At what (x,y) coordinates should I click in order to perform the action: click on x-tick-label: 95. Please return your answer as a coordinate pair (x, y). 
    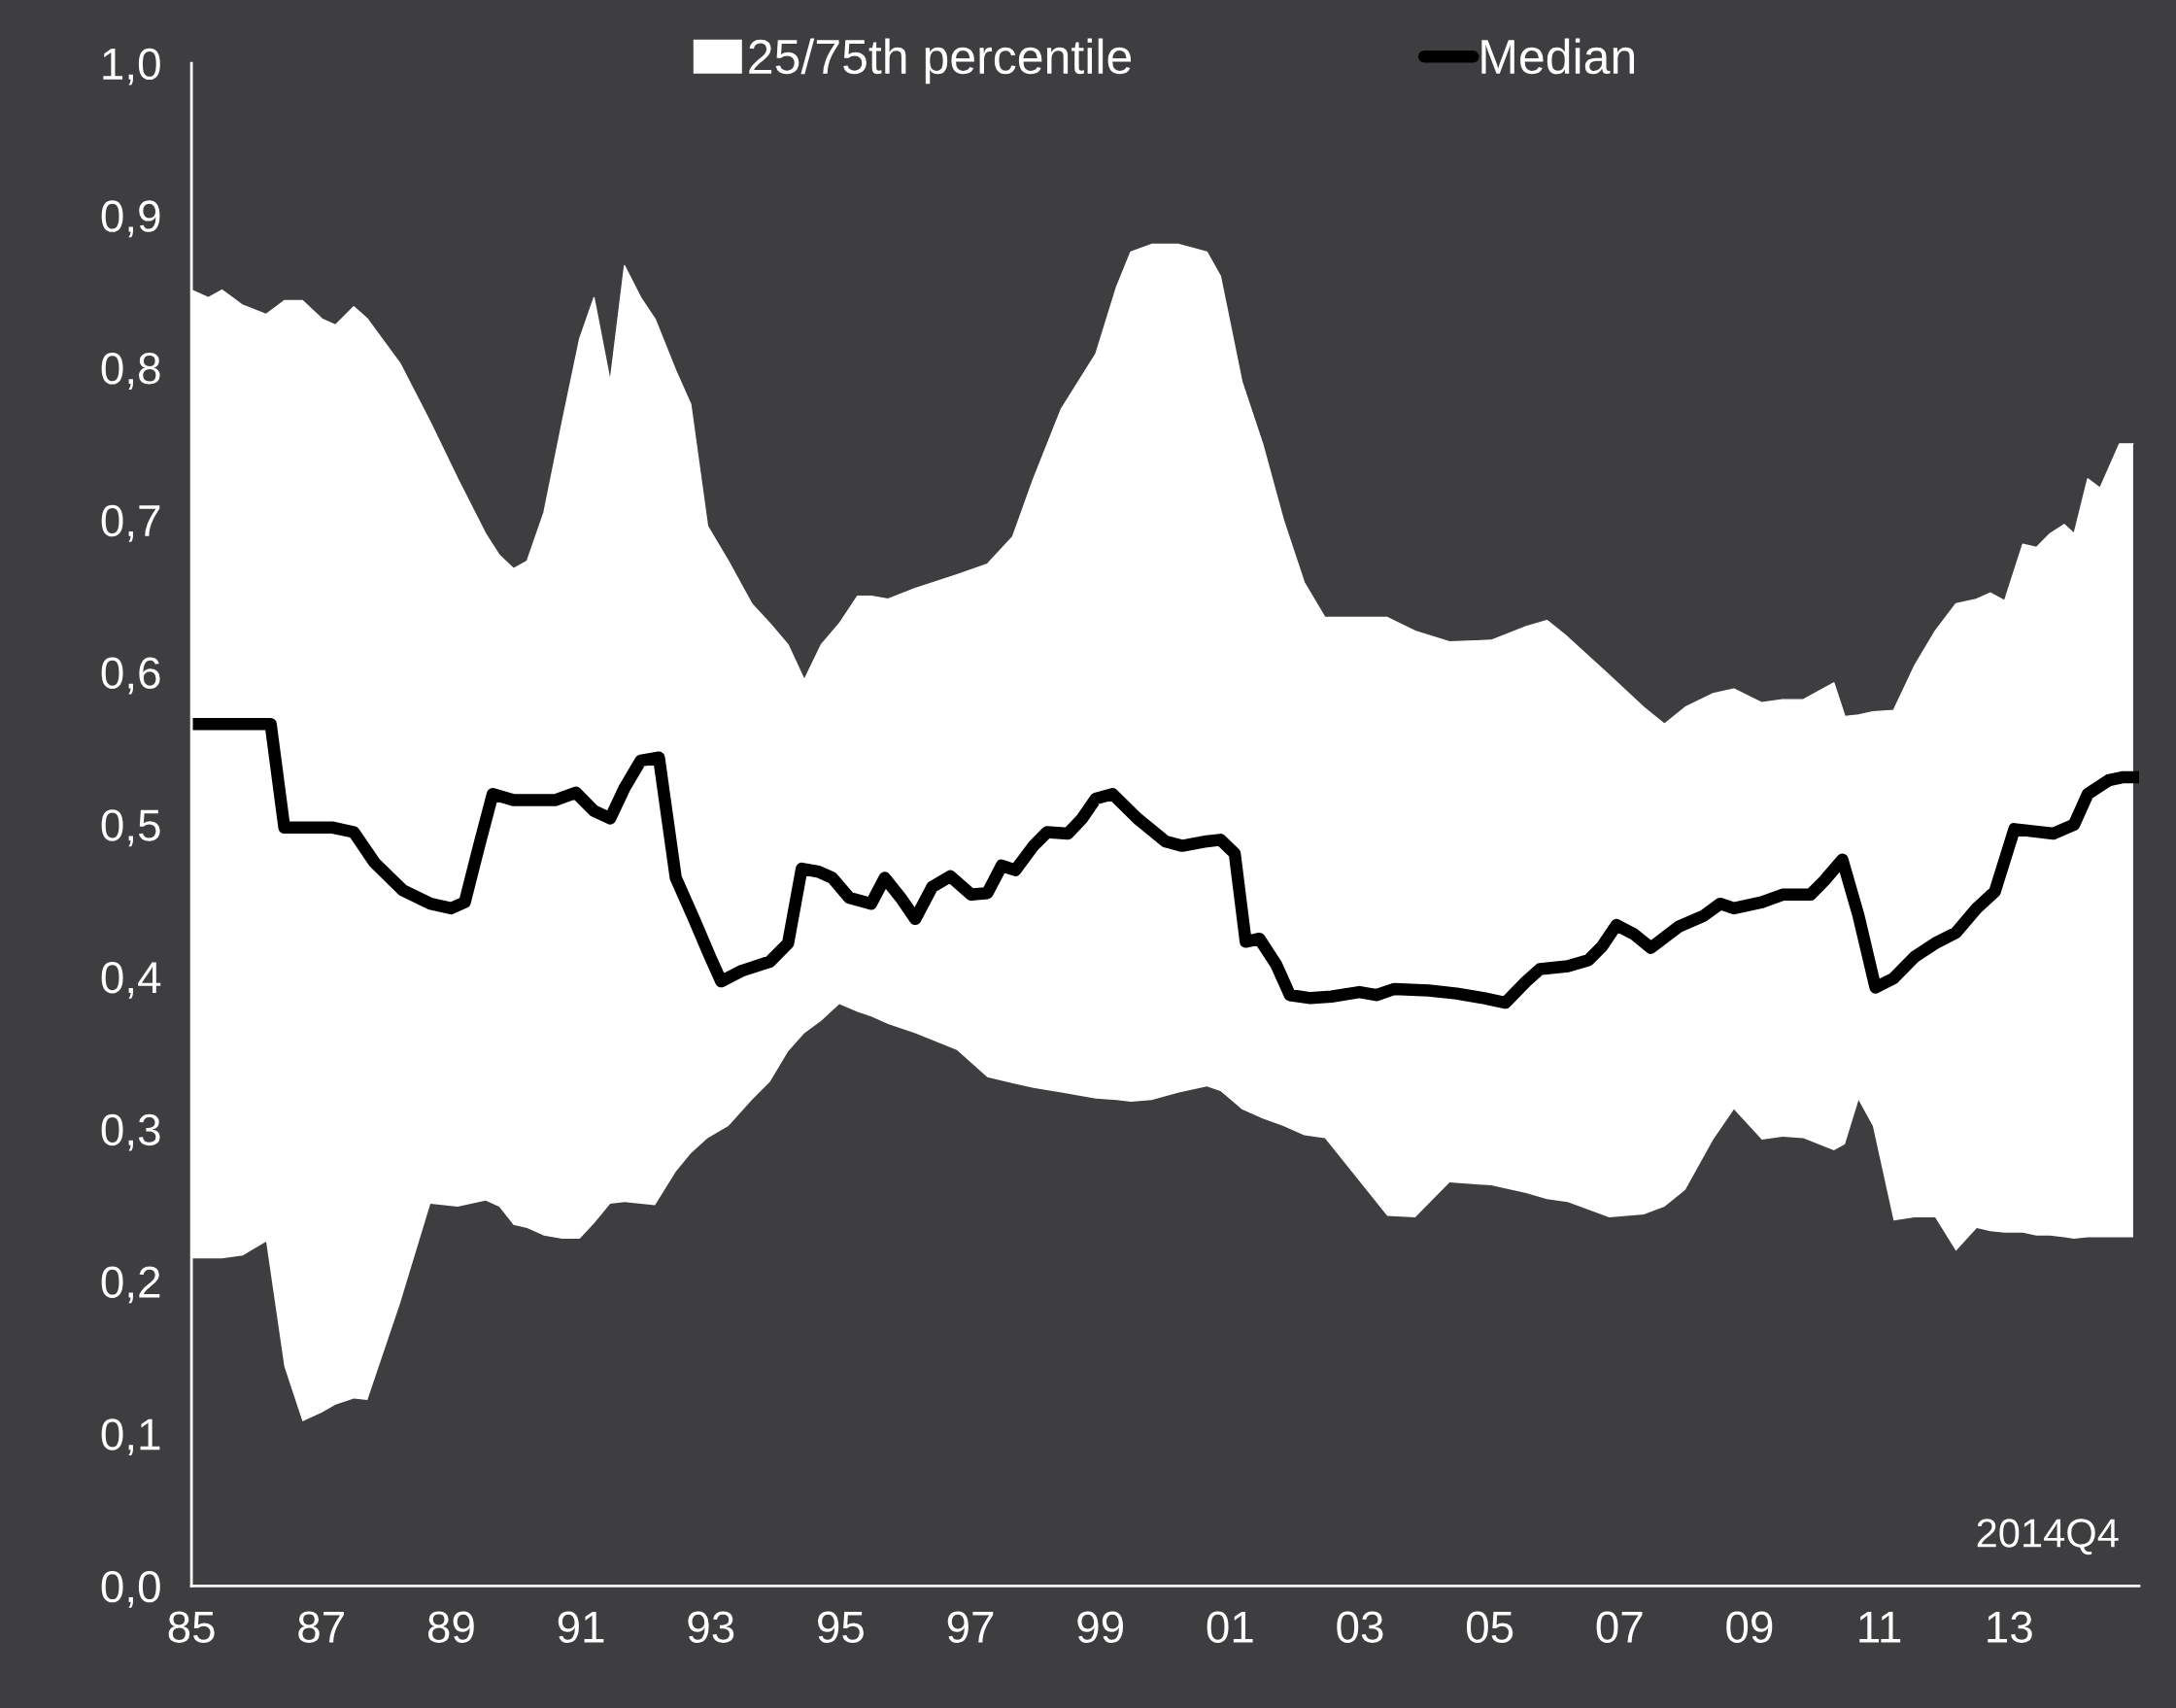
    Looking at the image, I should click on (841, 1627).